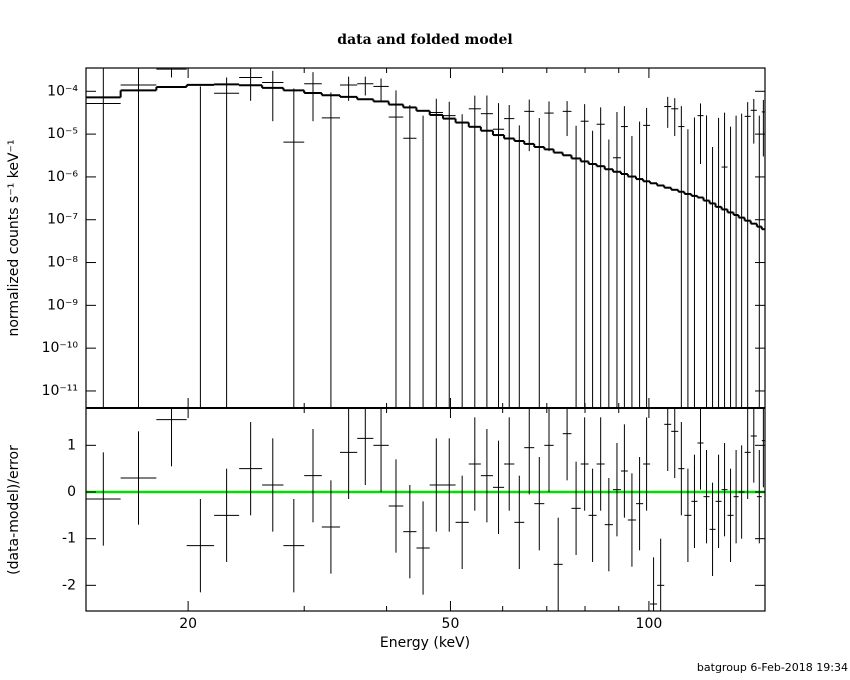 The height and width of the screenshot is (680, 850). I want to click on y-tick-label: 10⁻⁴, so click(62, 91).